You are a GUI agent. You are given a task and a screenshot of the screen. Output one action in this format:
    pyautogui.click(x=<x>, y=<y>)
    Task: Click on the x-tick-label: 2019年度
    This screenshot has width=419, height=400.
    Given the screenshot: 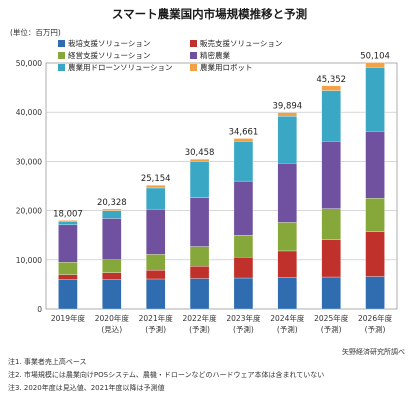 What is the action you would take?
    pyautogui.click(x=68, y=318)
    